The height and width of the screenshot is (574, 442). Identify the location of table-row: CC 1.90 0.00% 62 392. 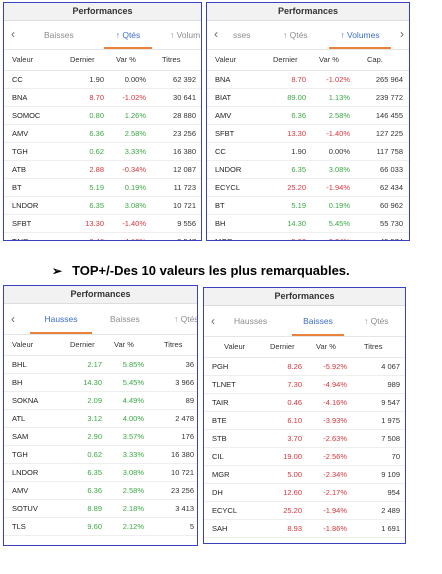
(102, 80).